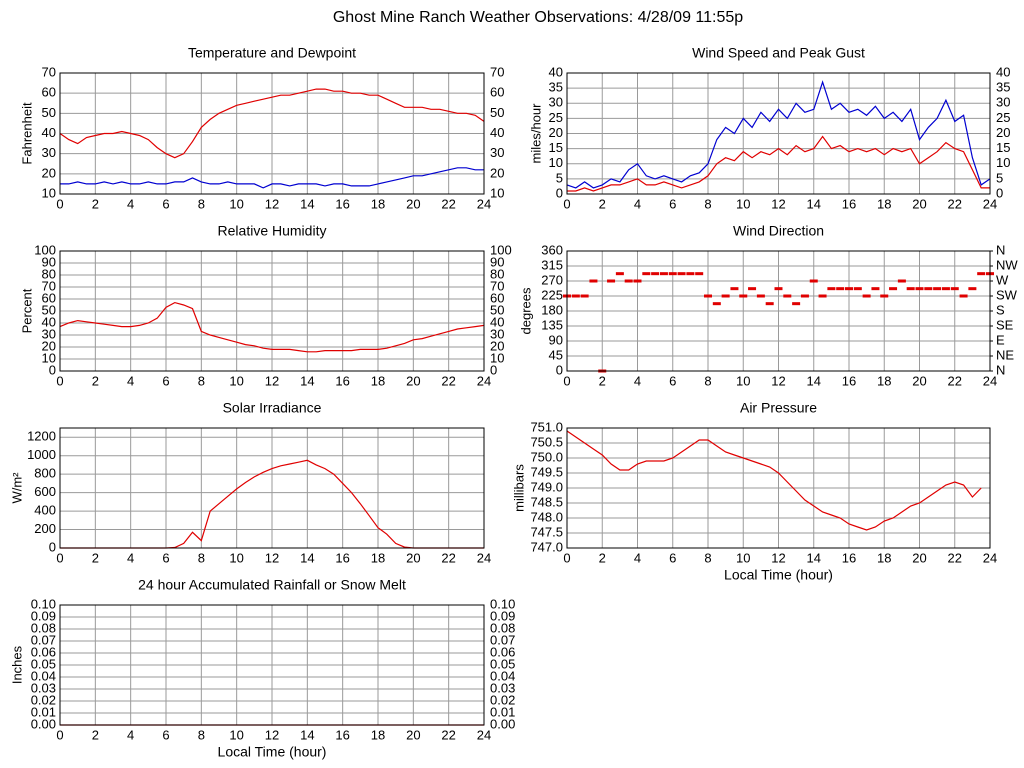 This screenshot has height=768, width=1024. I want to click on y-tick-label-right: 15, so click(1003, 147).